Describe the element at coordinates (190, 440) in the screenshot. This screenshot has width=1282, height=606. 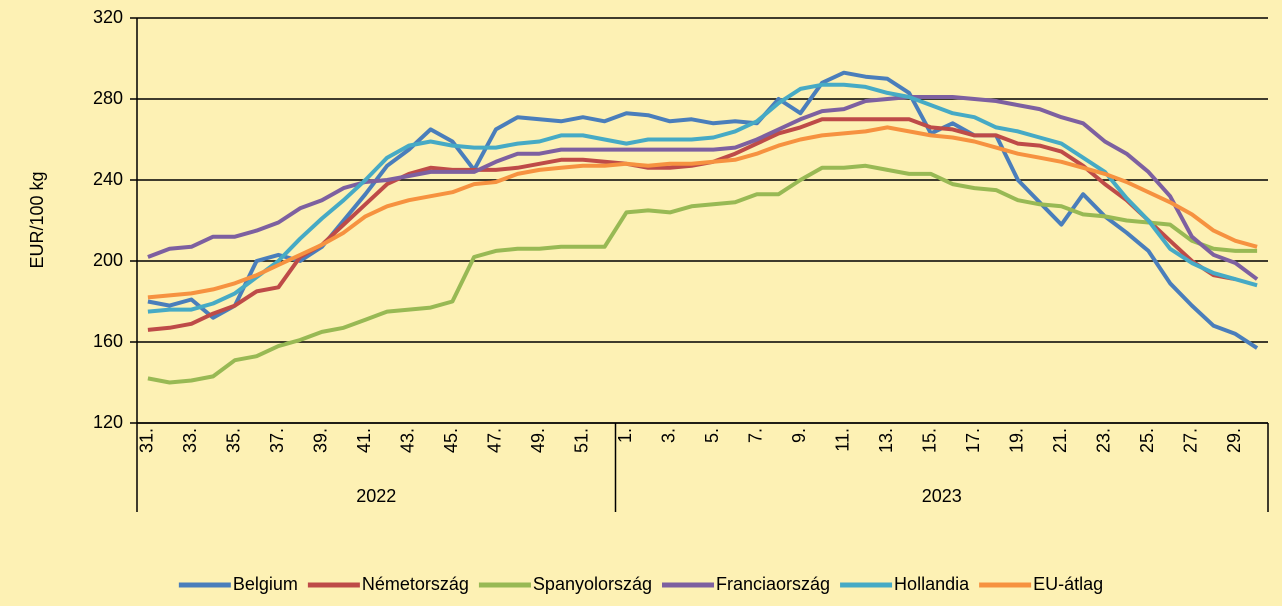
I see `x-tick-label: 33.` at that location.